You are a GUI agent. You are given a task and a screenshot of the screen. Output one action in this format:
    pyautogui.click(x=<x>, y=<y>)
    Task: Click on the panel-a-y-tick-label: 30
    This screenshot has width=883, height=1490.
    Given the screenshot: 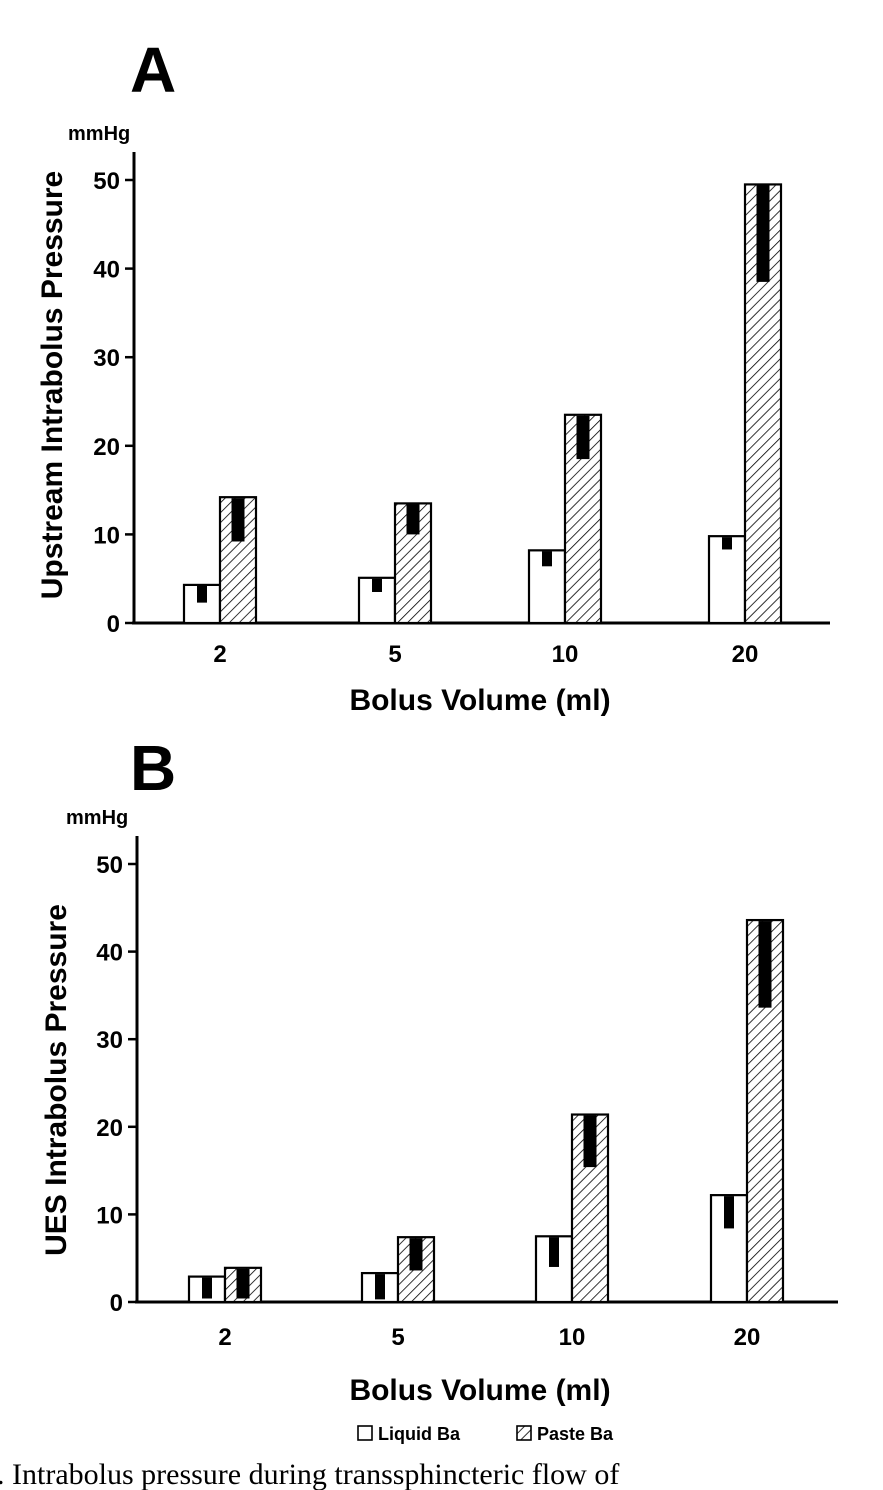 What is the action you would take?
    pyautogui.click(x=106, y=358)
    